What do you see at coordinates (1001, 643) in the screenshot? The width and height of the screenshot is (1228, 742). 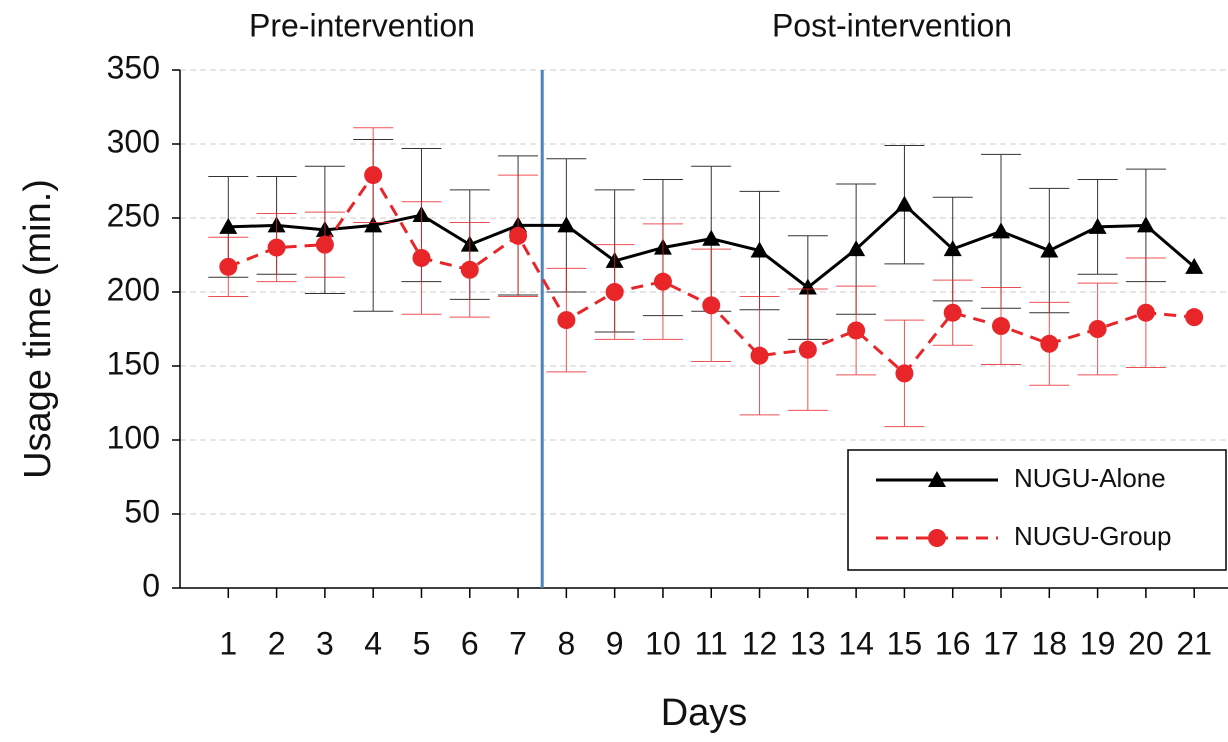 I see `x-tick-label: 17` at bounding box center [1001, 643].